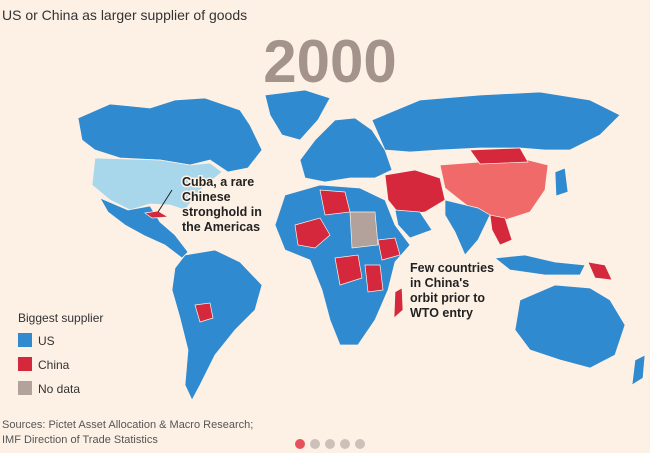 The image size is (650, 453). Describe the element at coordinates (218, 182) in the screenshot. I see `annotation-line: Cuba, a rare` at that location.